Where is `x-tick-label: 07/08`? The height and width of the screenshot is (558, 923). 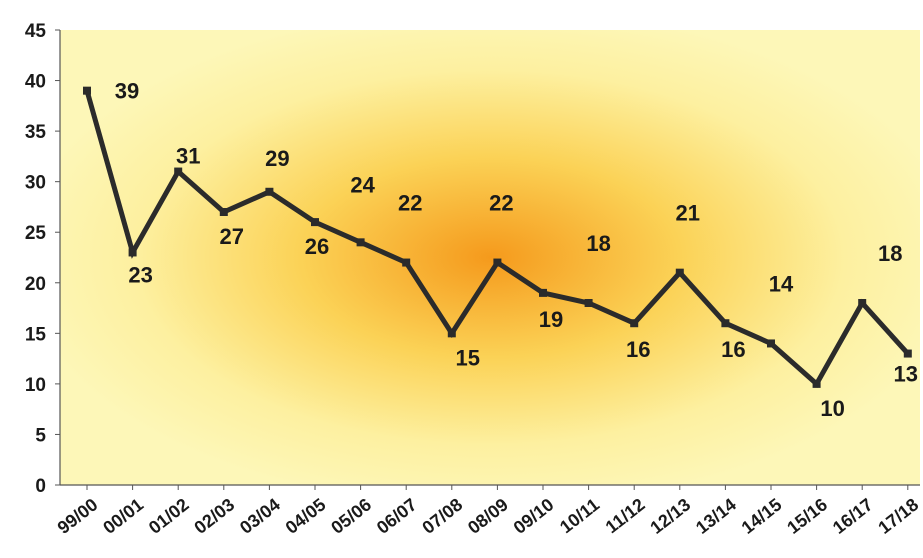 x-tick-label: 07/08 is located at coordinates (442, 515).